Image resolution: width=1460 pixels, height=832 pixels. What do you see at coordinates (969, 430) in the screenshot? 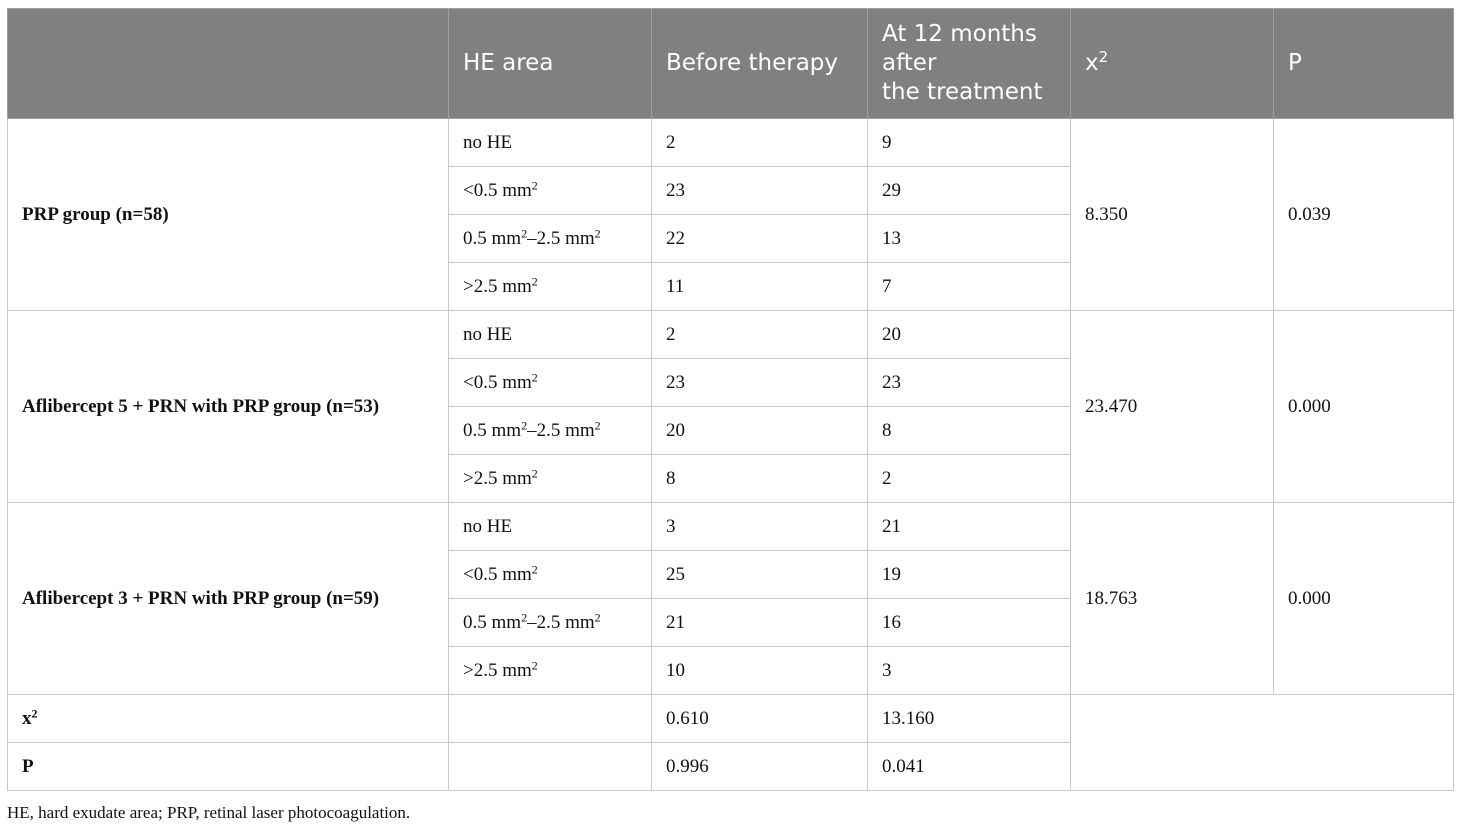
I see `after-treatment-cell: 8` at bounding box center [969, 430].